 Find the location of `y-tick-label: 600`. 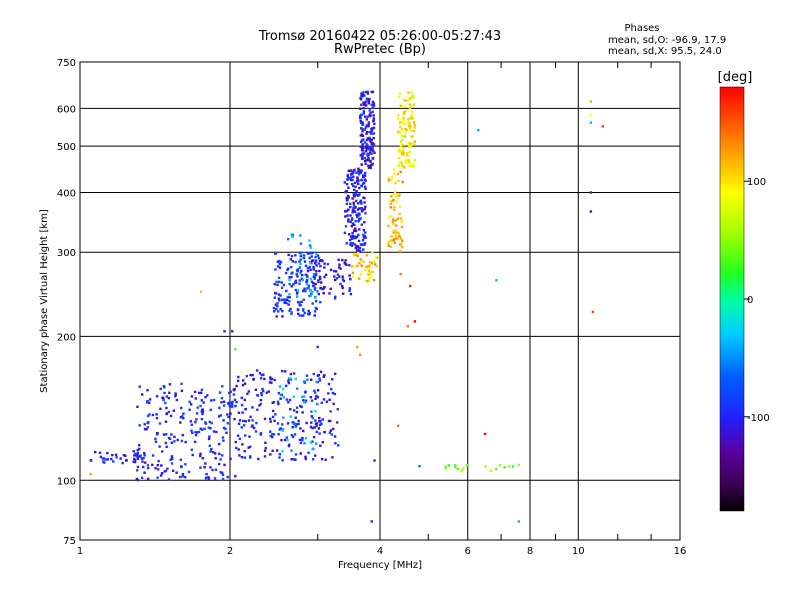

y-tick-label: 600 is located at coordinates (66, 109).